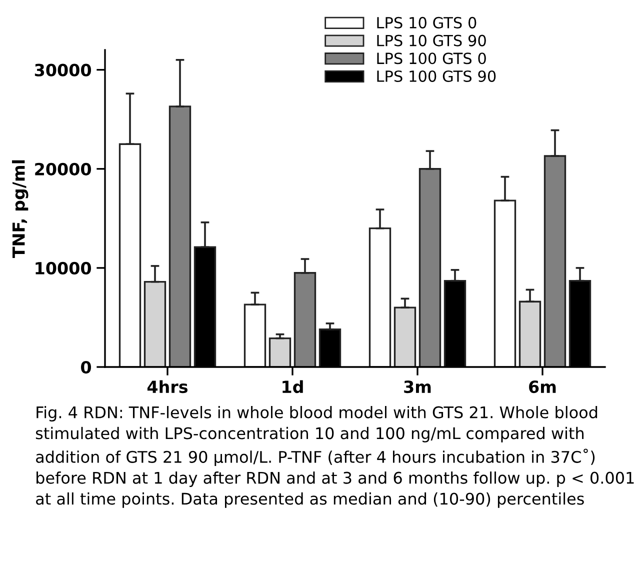  I want to click on x-tick-label: 1d, so click(292, 387).